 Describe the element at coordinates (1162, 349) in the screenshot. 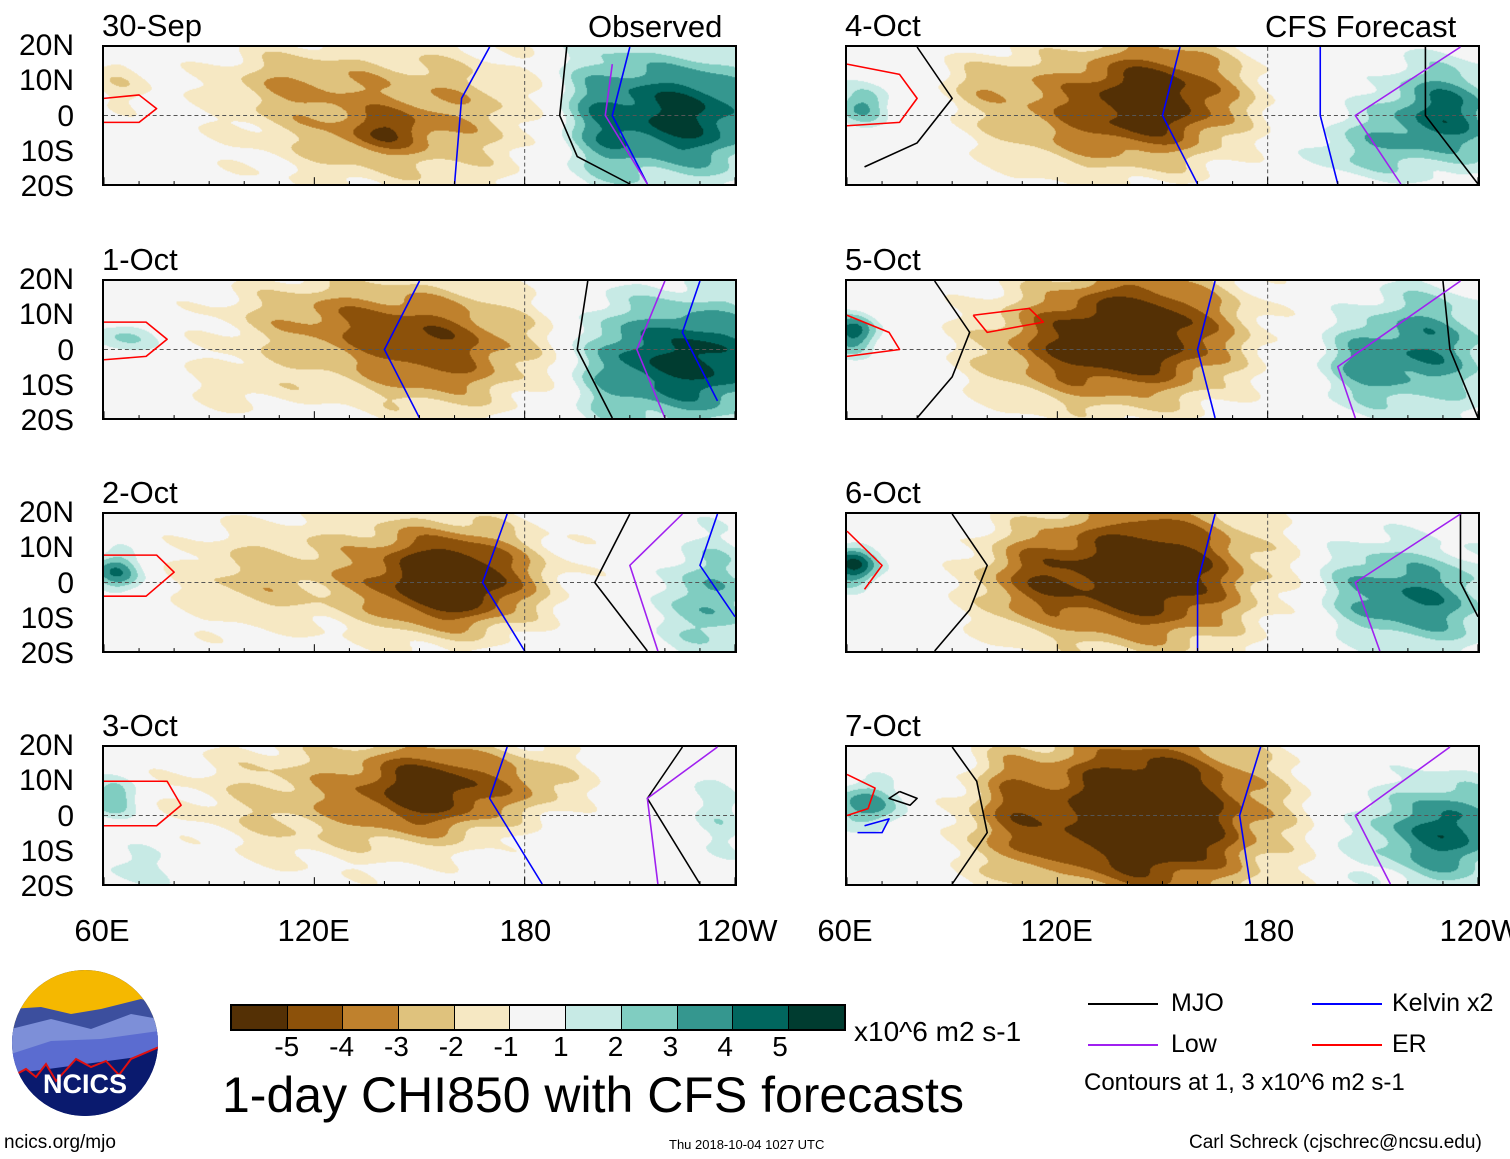

I see `map-panel-5-Oct` at that location.